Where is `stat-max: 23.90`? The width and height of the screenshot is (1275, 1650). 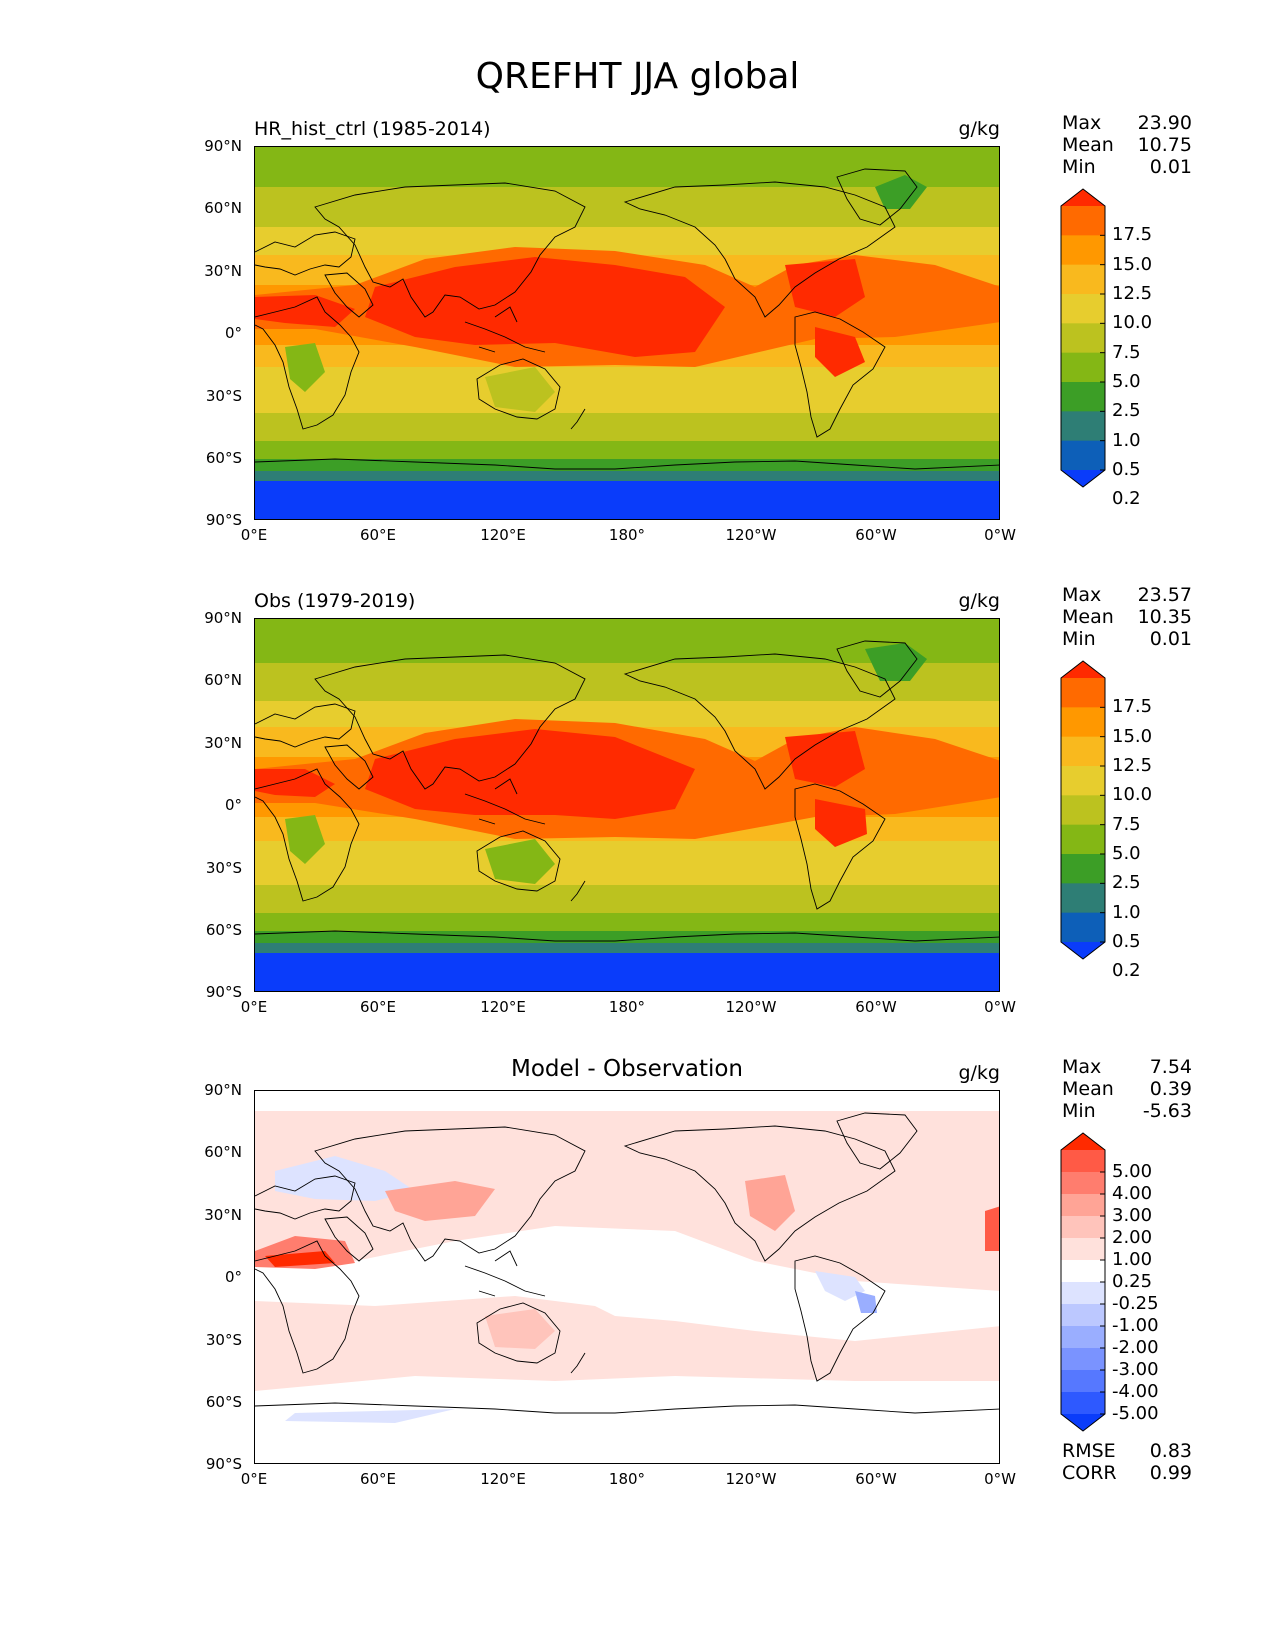
stat-max: 23.90 is located at coordinates (1164, 123).